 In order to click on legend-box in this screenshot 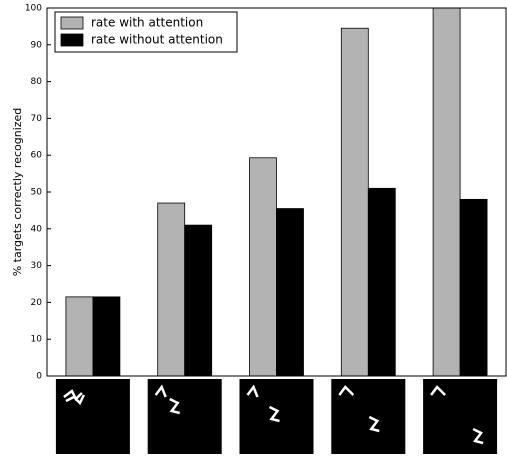, I will do `click(146, 32)`.